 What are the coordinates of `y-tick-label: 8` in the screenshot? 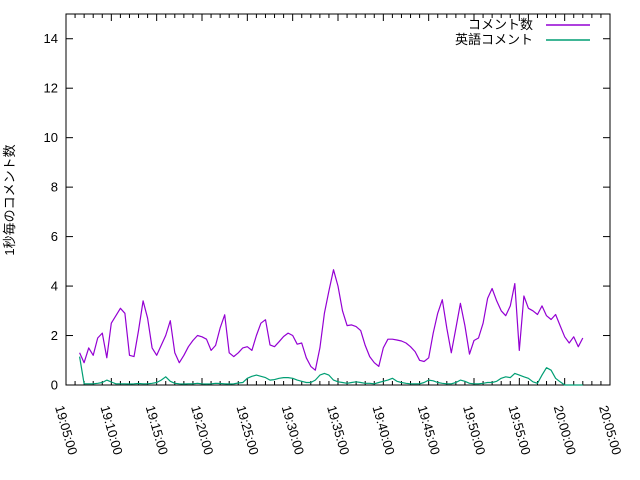 It's located at (54, 187).